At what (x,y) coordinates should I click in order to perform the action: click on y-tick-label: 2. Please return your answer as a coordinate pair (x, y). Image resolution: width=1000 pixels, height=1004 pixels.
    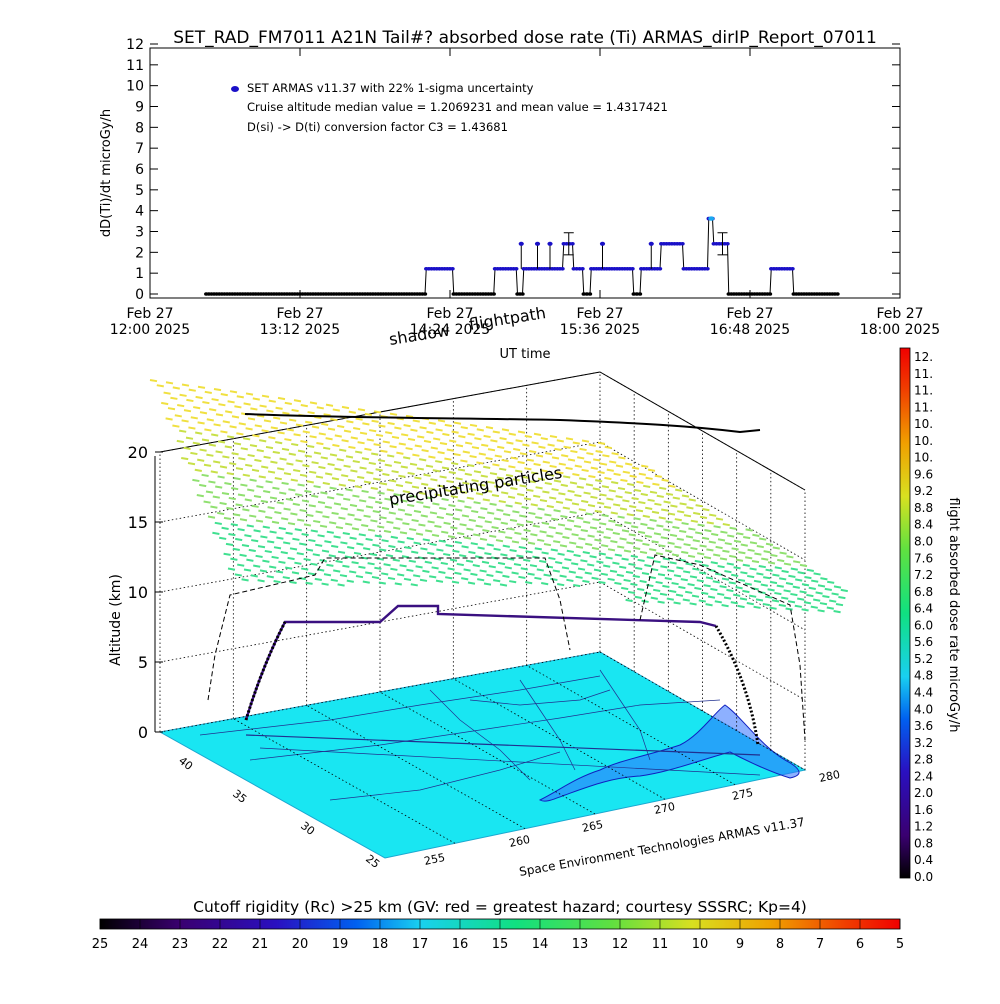
    Looking at the image, I should click on (139, 253).